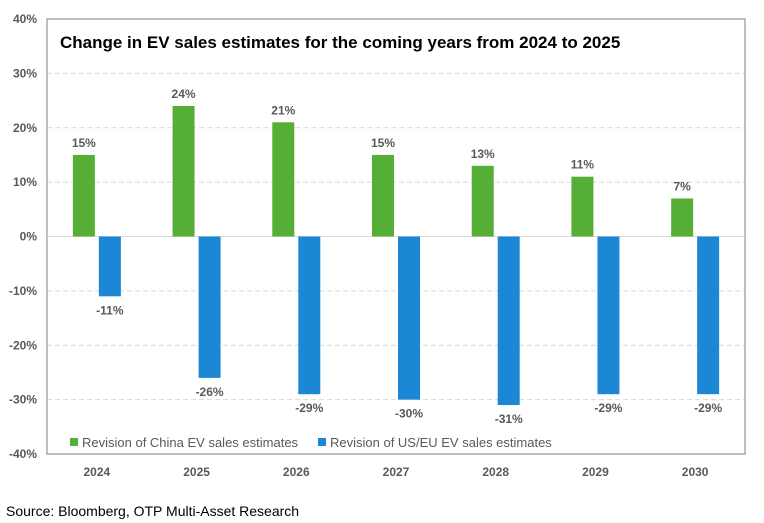 The image size is (764, 523). I want to click on data-label: 24%, so click(184, 94).